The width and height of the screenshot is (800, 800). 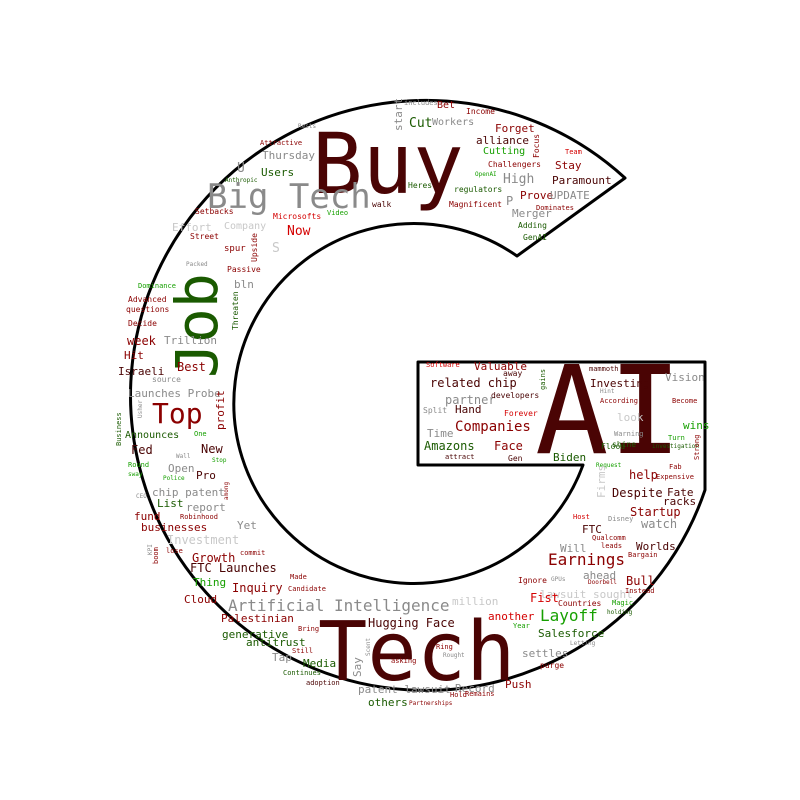 I want to click on cloud-word: Rought, so click(x=454, y=655).